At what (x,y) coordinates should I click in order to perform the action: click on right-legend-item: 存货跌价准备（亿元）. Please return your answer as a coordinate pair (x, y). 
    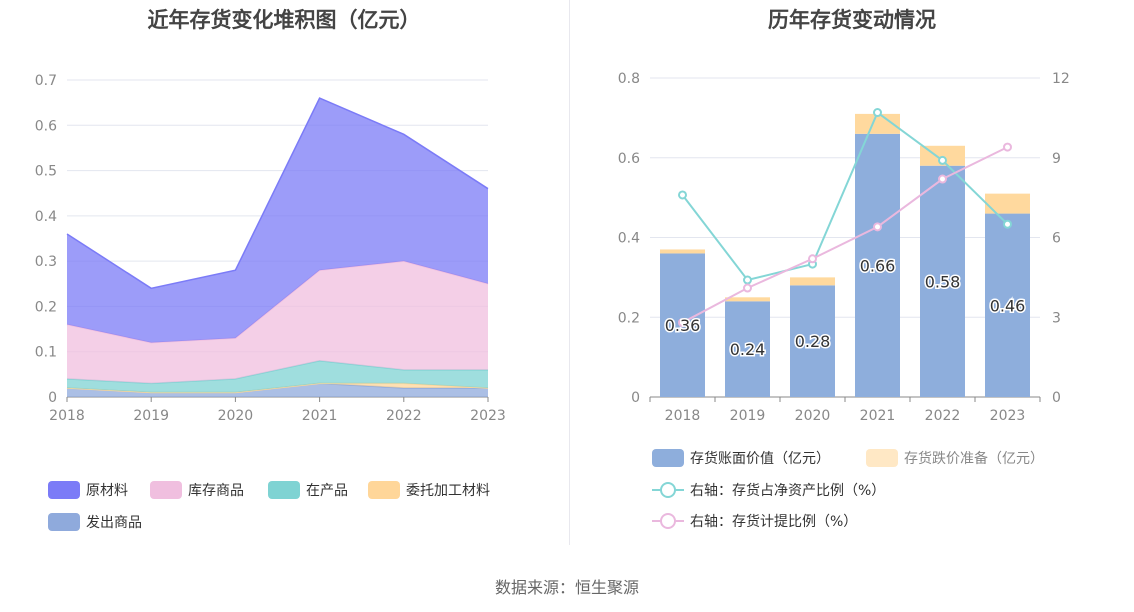
    Looking at the image, I should click on (955, 458).